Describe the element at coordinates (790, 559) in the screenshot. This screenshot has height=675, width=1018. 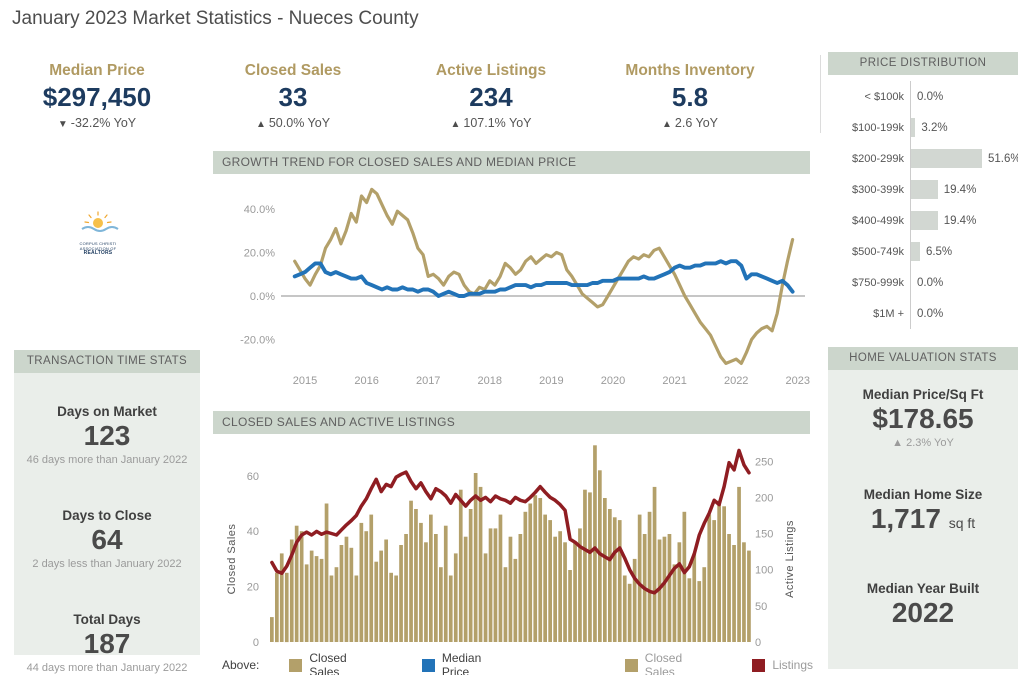
I see `svg-text: Active Listings` at that location.